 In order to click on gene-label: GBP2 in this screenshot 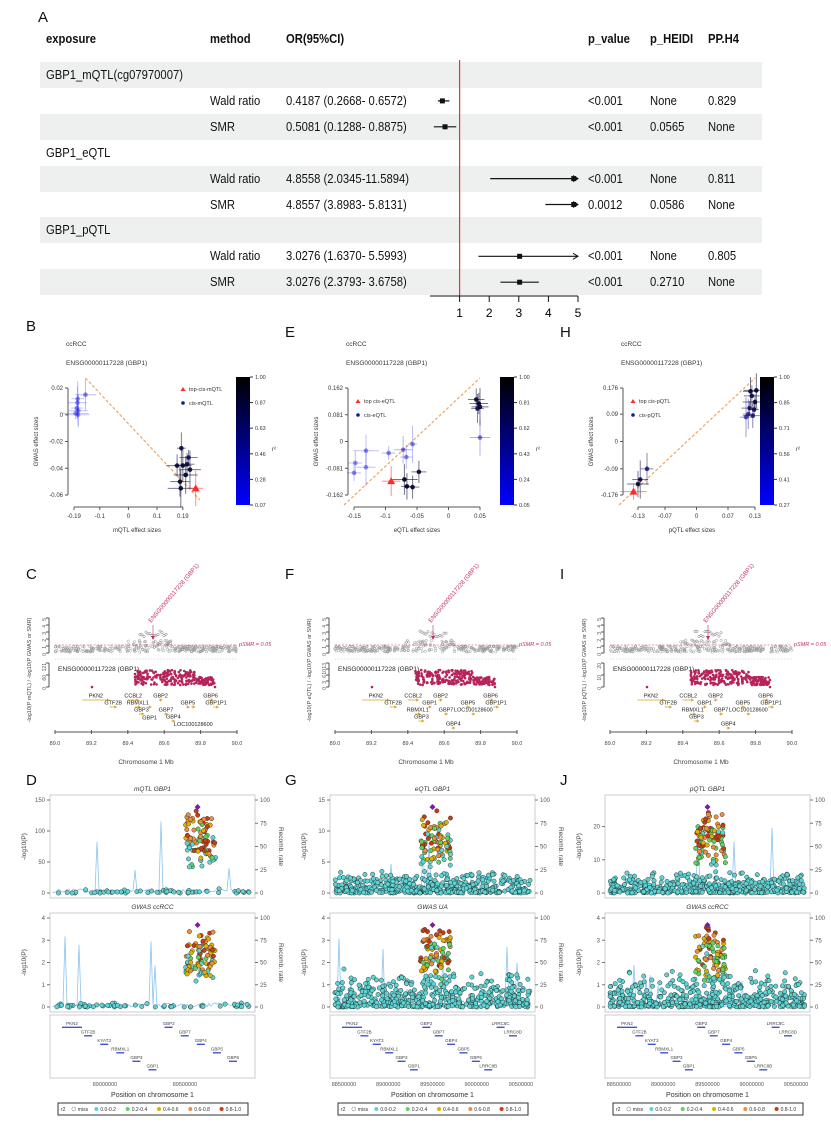, I will do `click(169, 1023)`.